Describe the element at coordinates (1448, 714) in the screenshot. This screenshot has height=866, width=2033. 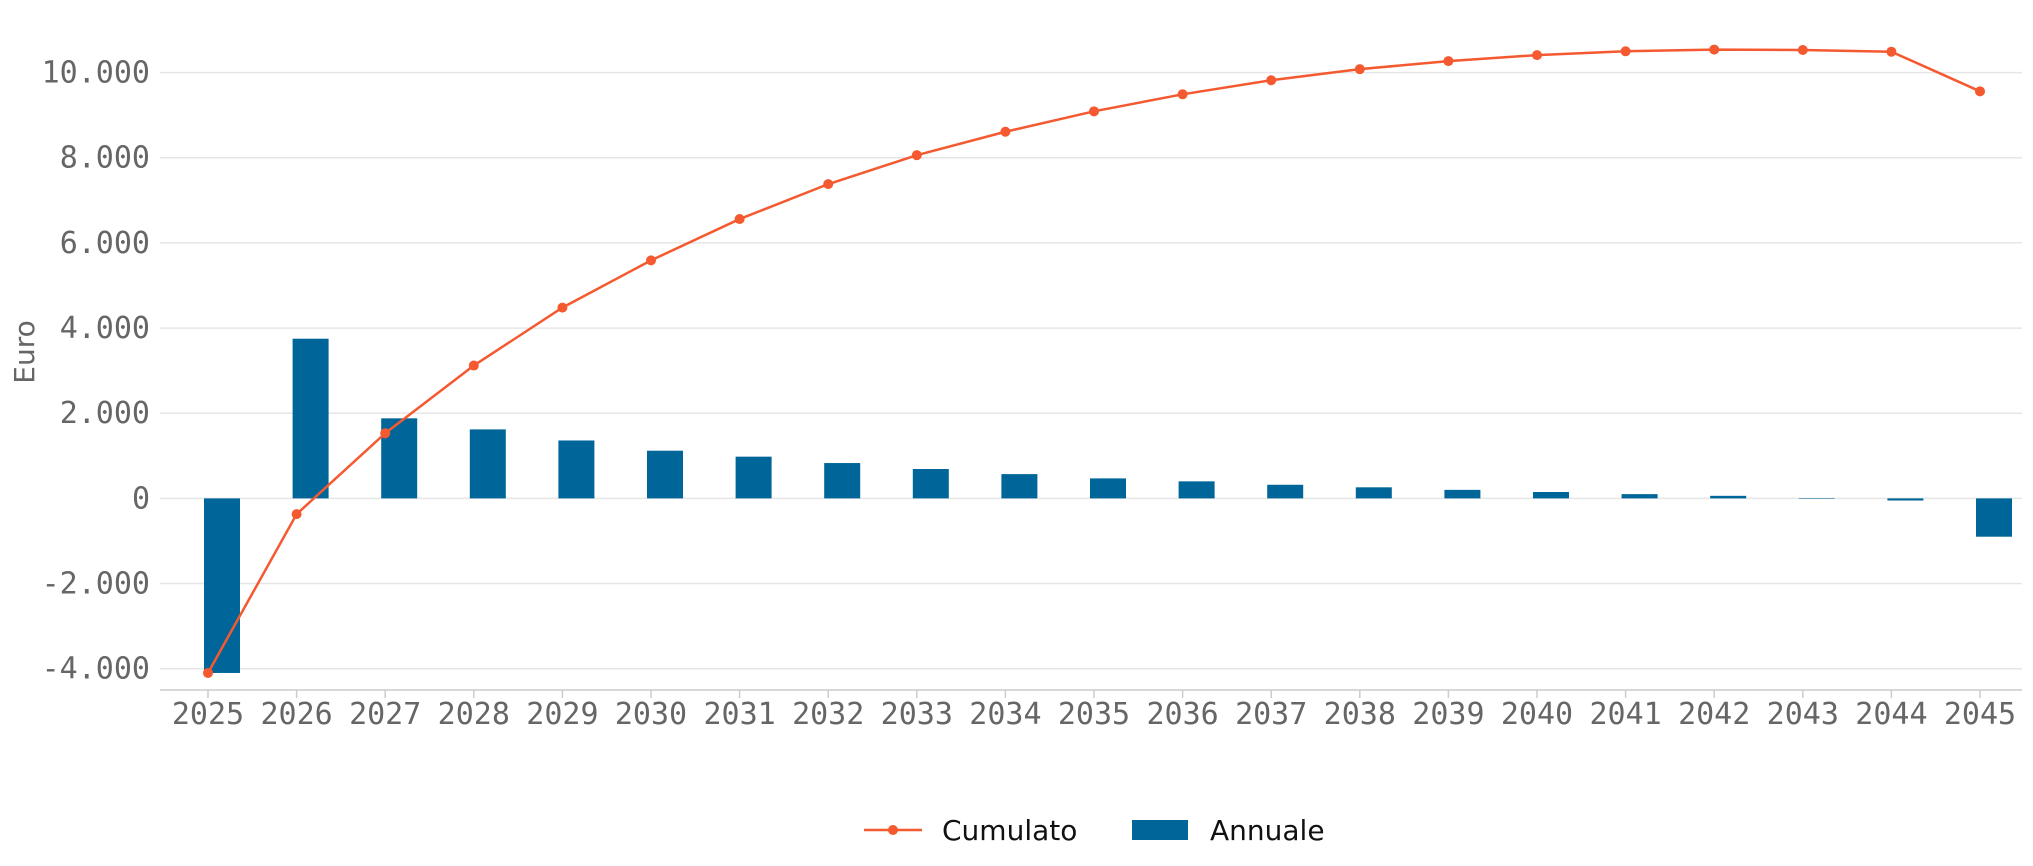
I see `x-tick-label: 2039` at that location.